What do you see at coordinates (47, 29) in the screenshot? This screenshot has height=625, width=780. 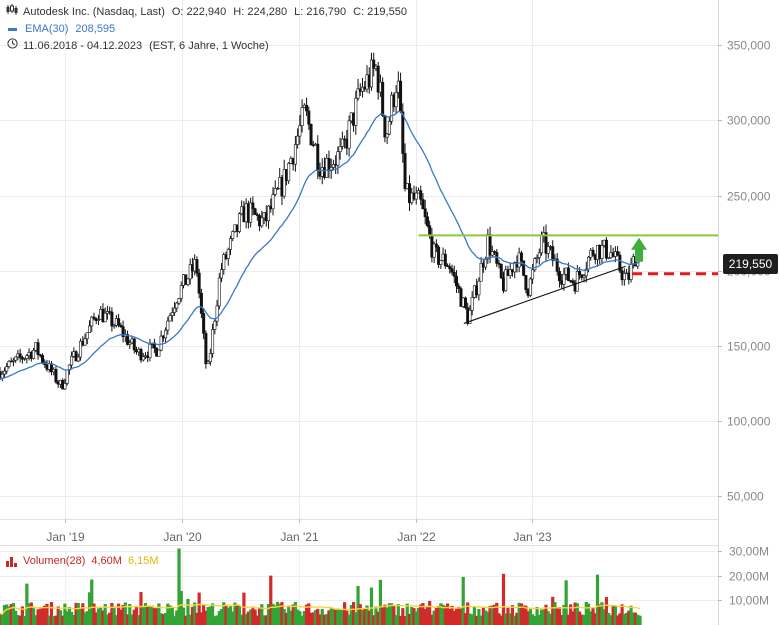 I see `ema-label: EMA(30)` at bounding box center [47, 29].